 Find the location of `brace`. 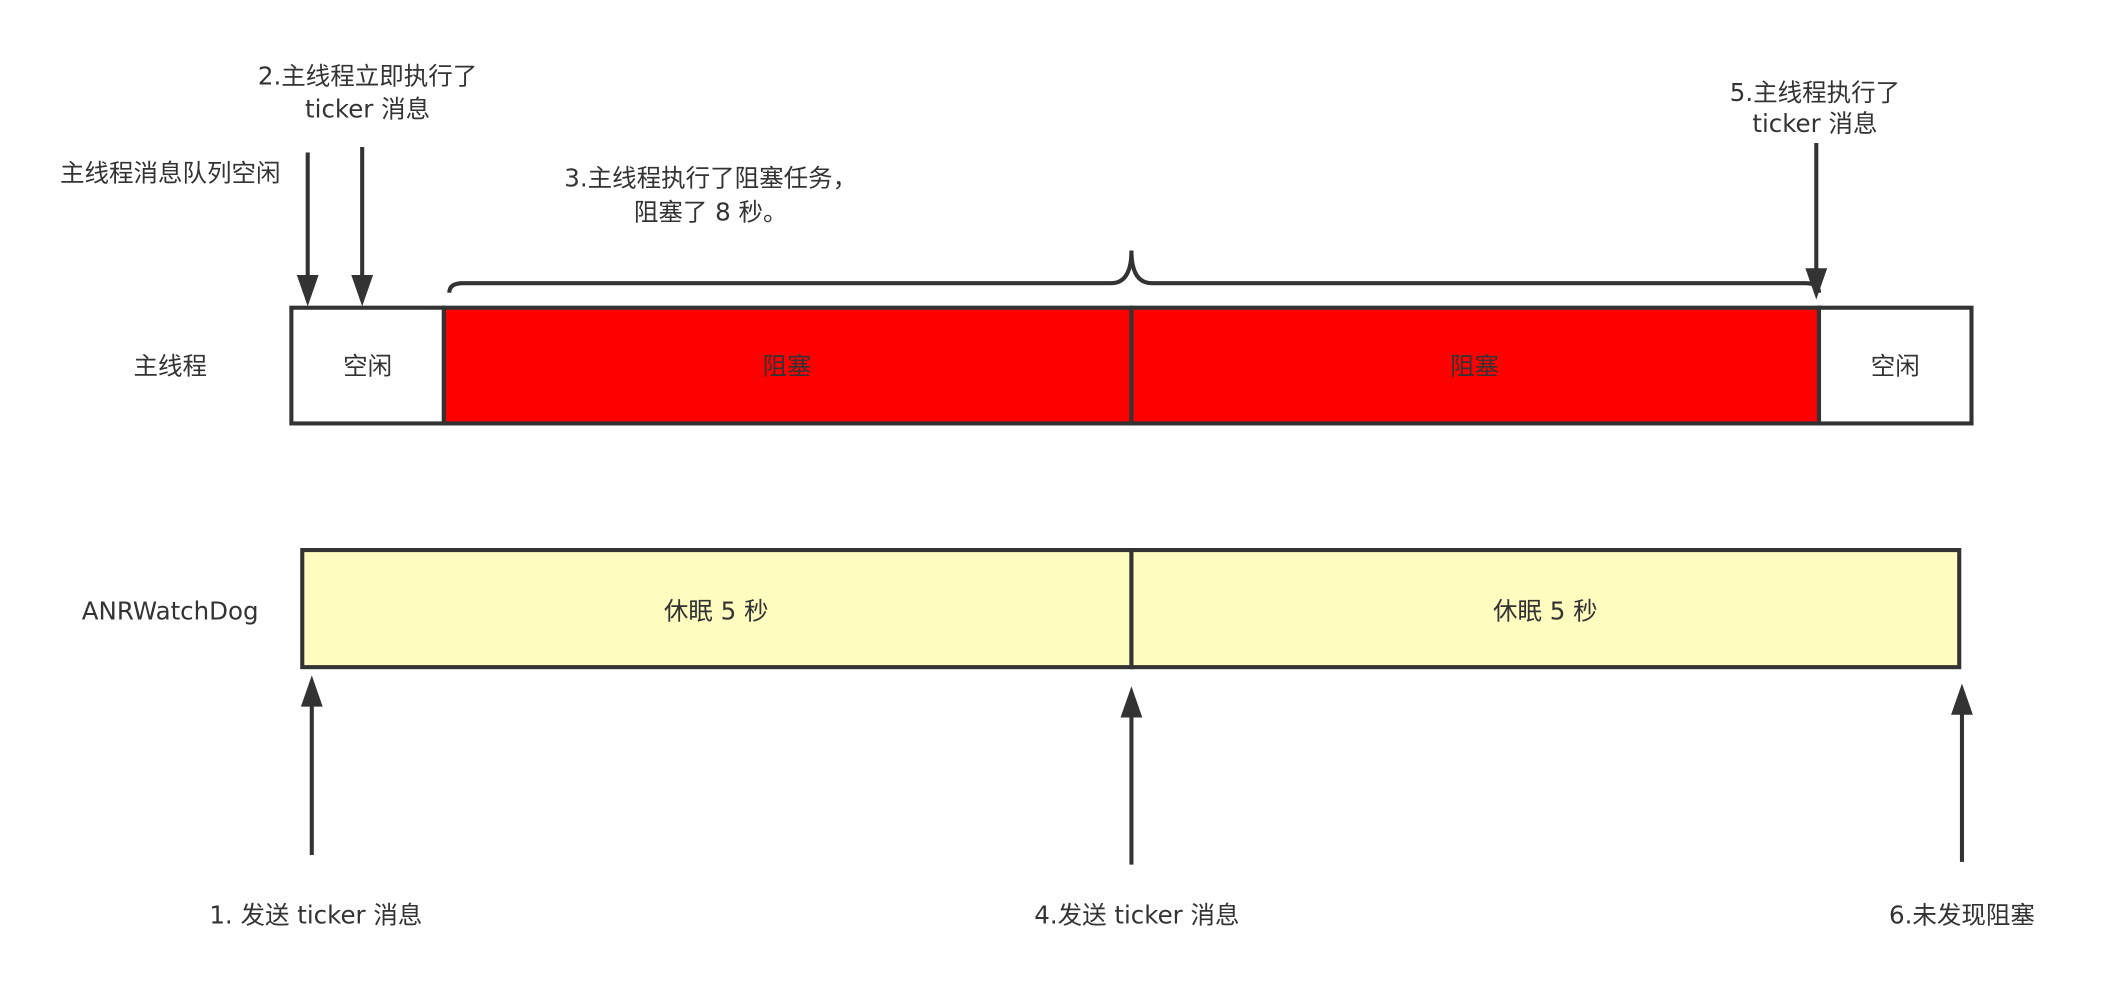

brace is located at coordinates (1134, 271).